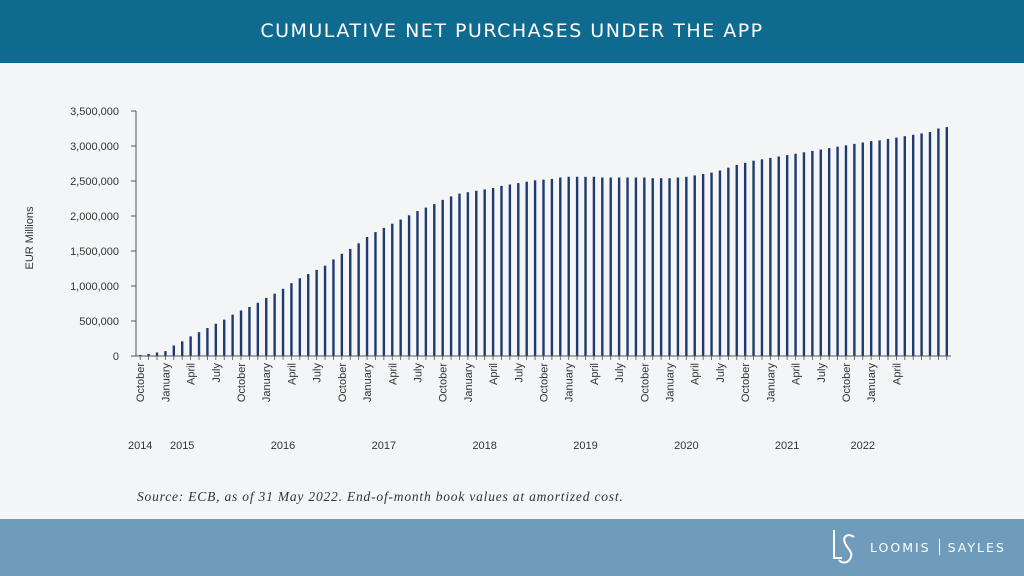  I want to click on x-year-label: 2020, so click(686, 446).